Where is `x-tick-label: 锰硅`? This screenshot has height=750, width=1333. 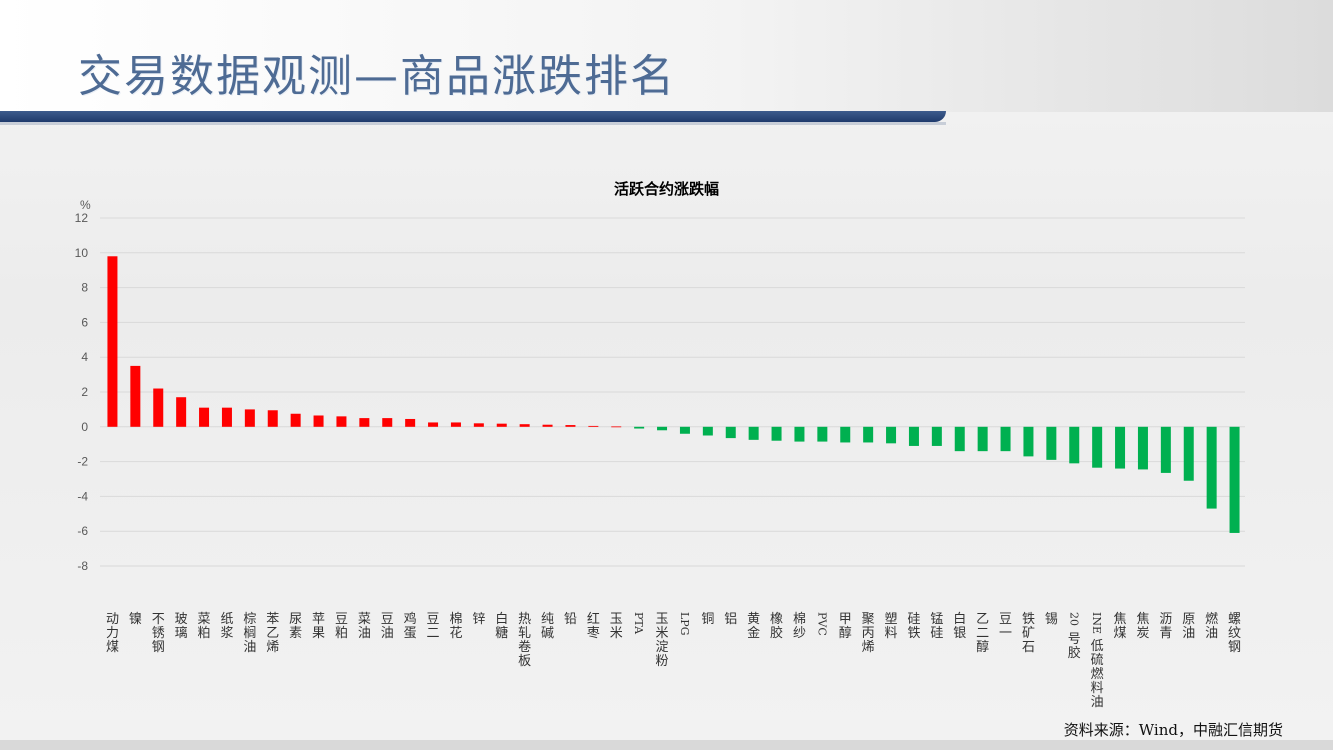
x-tick-label: 锰硅 is located at coordinates (936, 626).